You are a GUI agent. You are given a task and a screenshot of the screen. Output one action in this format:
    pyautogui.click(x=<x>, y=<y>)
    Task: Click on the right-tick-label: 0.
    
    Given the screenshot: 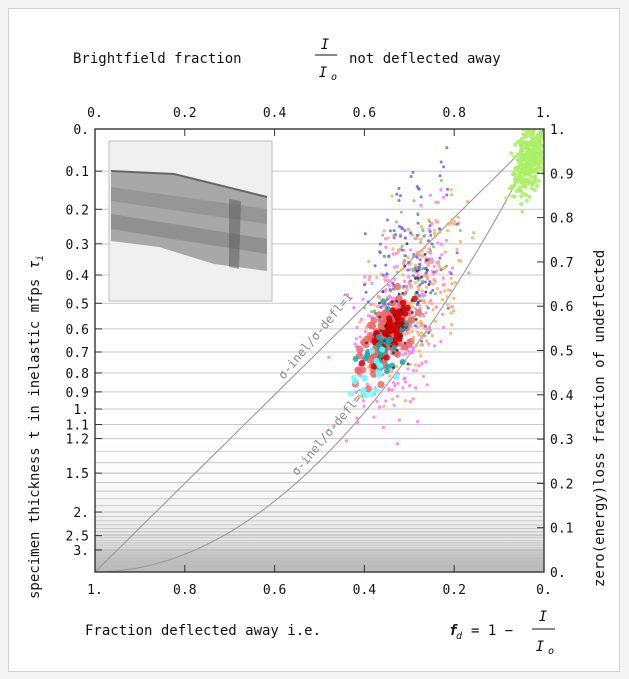 What is the action you would take?
    pyautogui.click(x=558, y=573)
    